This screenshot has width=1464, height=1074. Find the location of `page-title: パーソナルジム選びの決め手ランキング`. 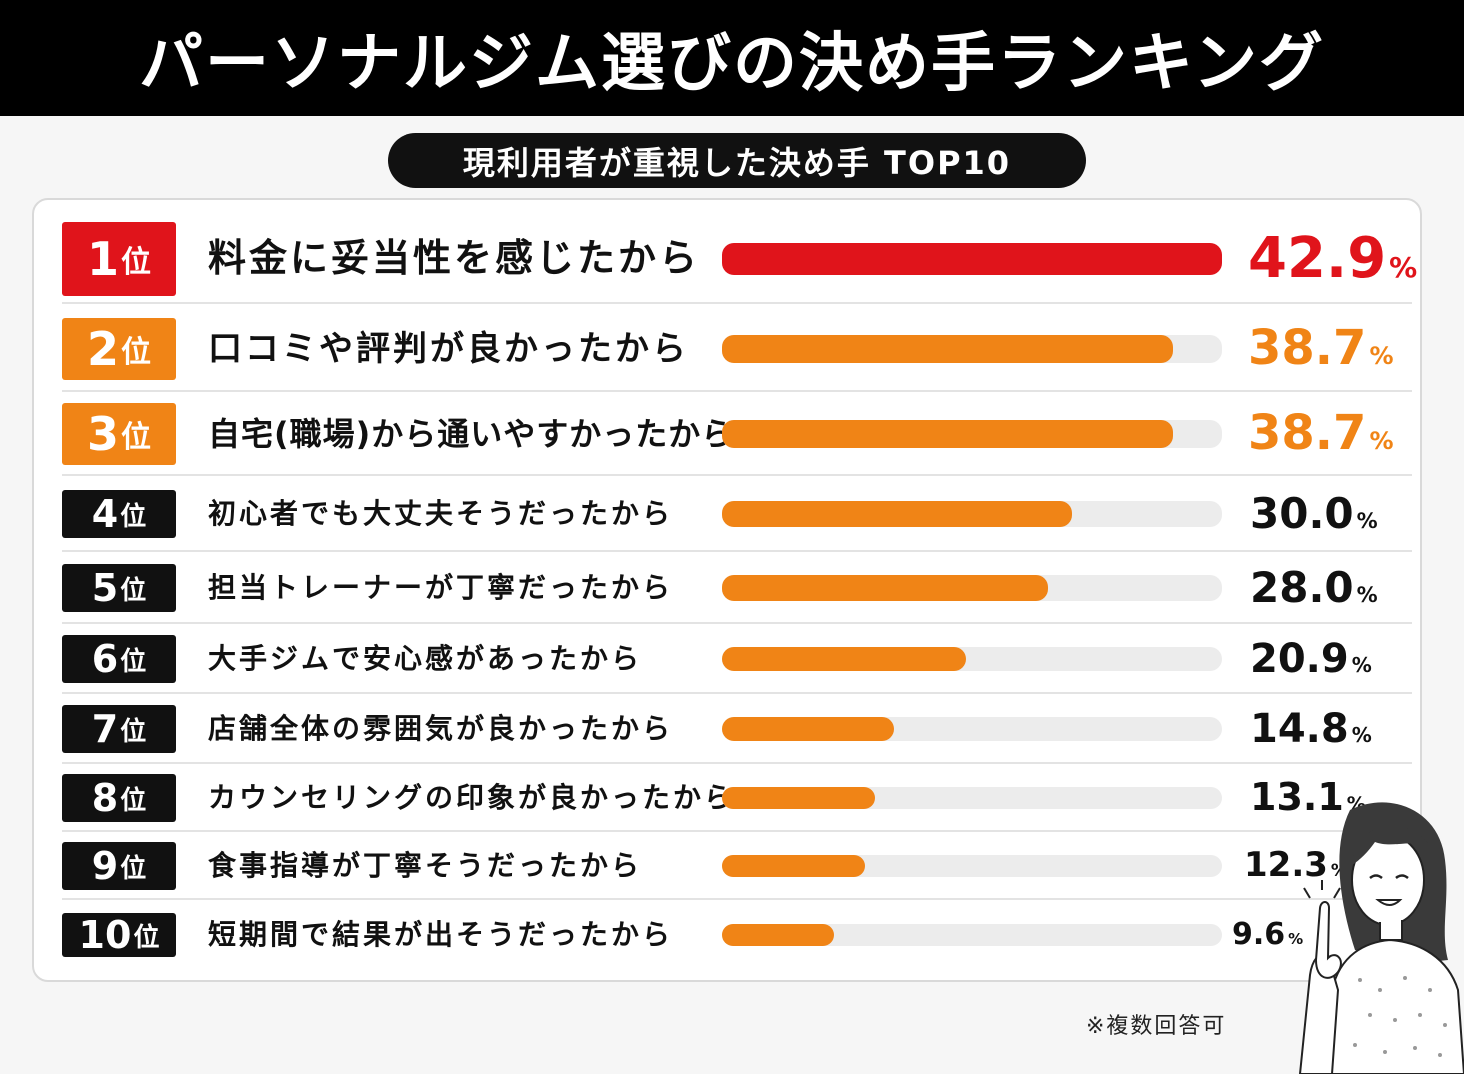

page-title: パーソナルジム選びの決め手ランキング is located at coordinates (732, 58).